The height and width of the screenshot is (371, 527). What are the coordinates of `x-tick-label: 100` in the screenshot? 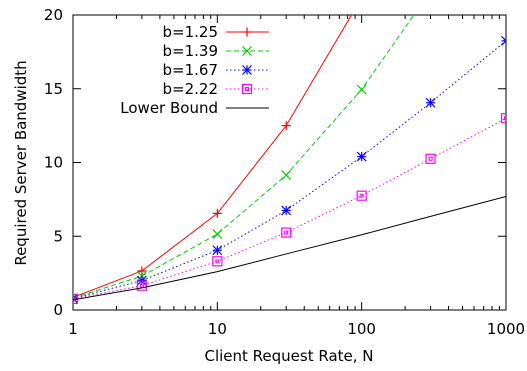 It's located at (361, 329).